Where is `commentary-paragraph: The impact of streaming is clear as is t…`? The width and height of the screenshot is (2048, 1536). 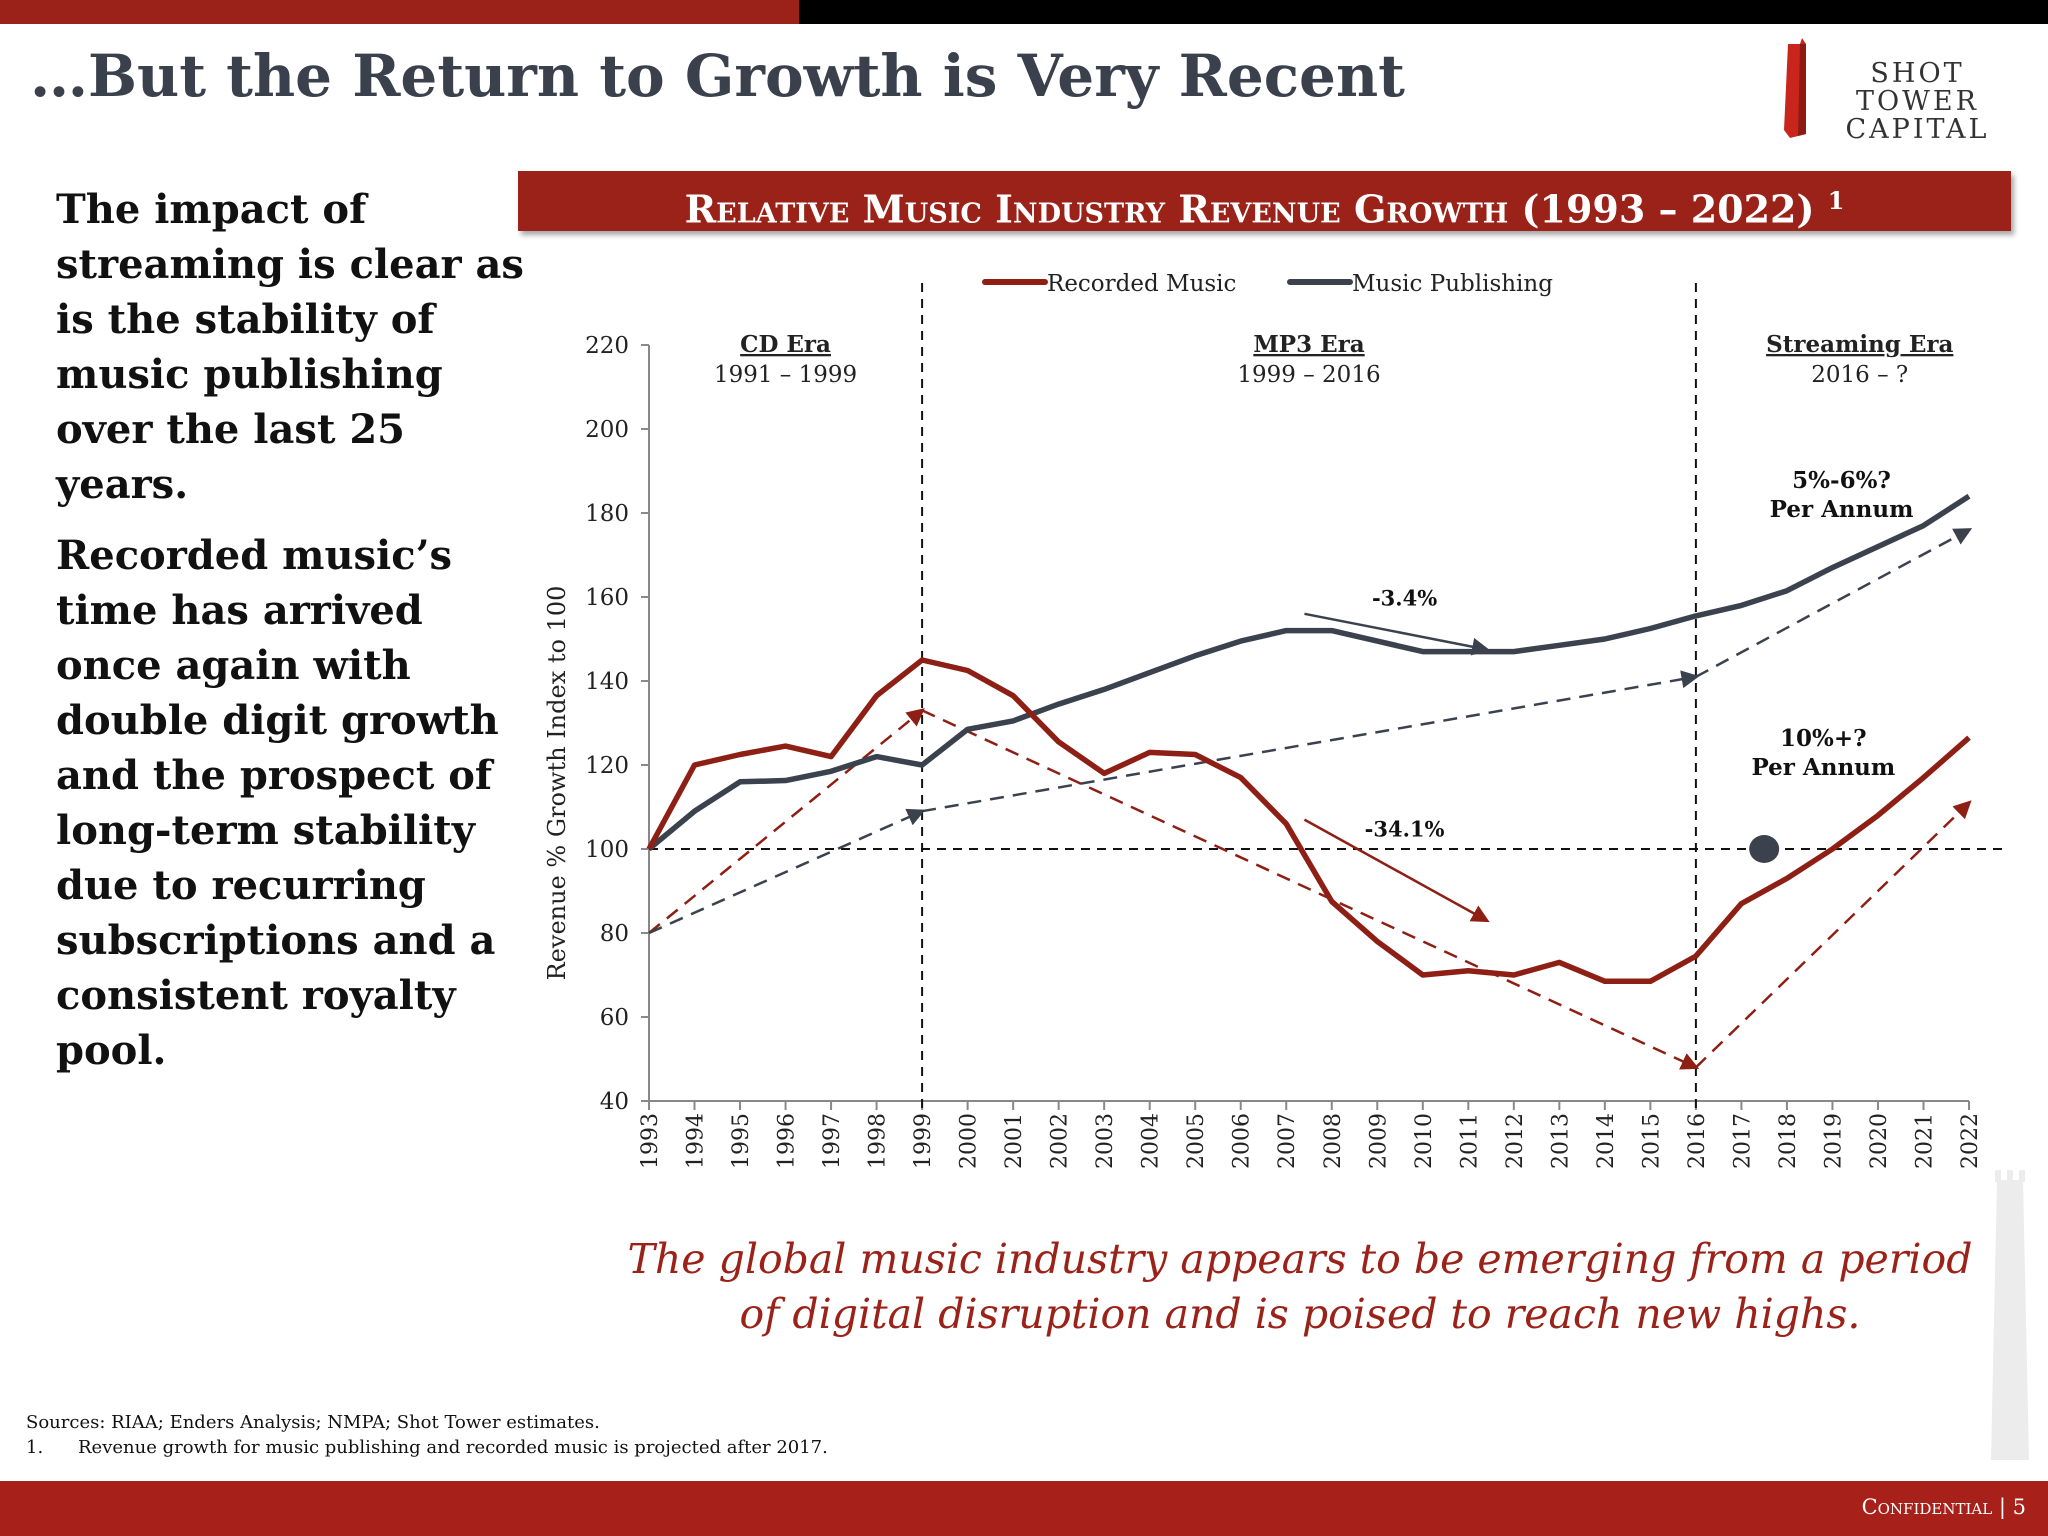
commentary-paragraph: The impact of streaming is clear as is t… is located at coordinates (290, 347).